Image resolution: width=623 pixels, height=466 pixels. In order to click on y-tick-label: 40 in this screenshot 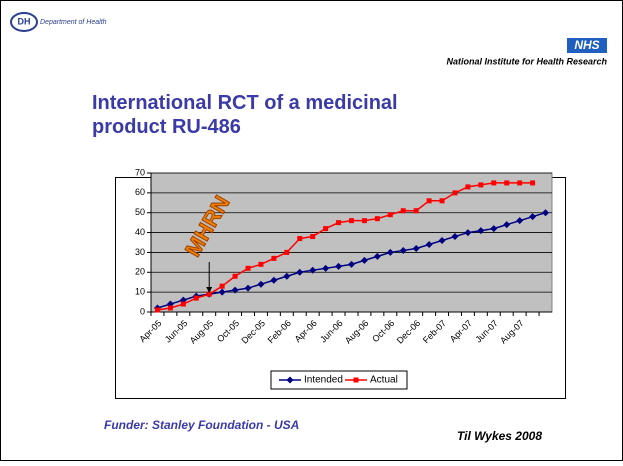, I will do `click(140, 232)`.